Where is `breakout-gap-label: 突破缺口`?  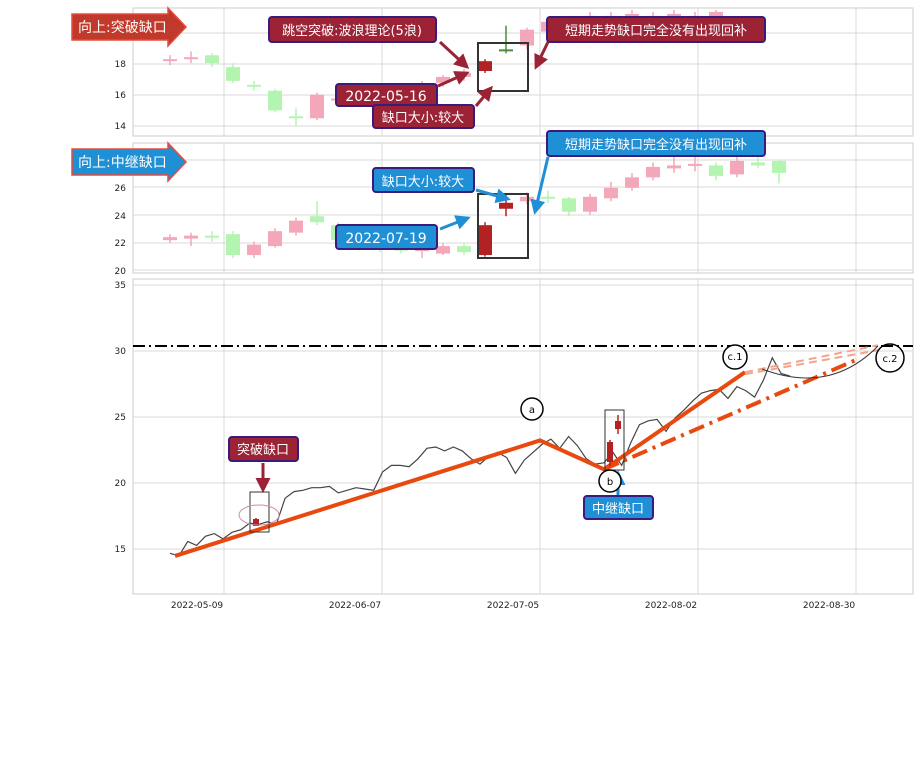
breakout-gap-label: 突破缺口 is located at coordinates (263, 449).